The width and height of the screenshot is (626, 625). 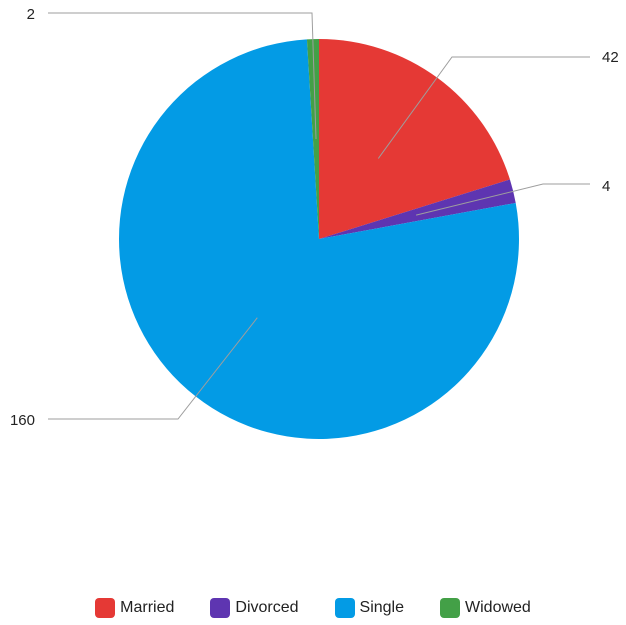 I want to click on pie-slice-widowed, so click(x=312, y=138).